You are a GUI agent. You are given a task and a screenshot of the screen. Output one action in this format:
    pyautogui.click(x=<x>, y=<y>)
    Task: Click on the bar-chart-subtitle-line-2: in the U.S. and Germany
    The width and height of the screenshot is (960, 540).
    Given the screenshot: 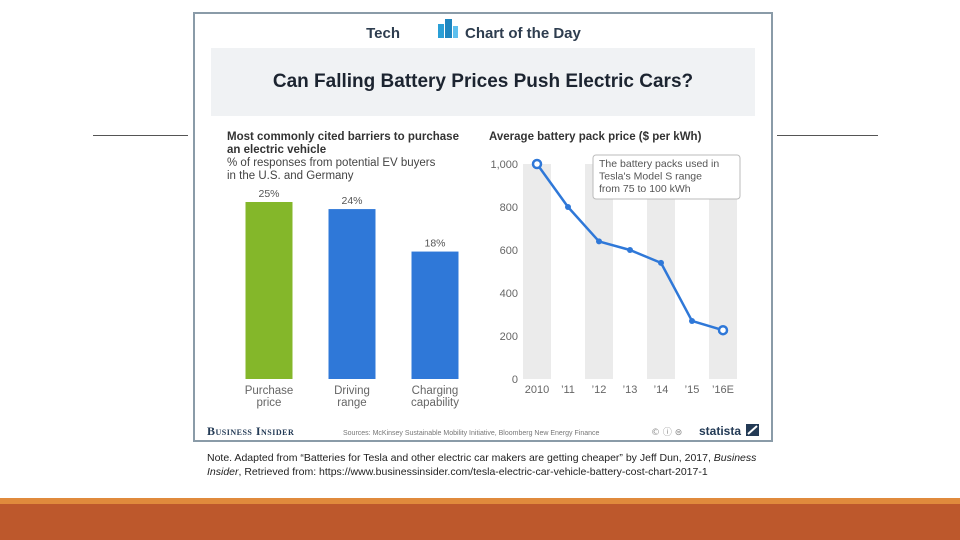 What is the action you would take?
    pyautogui.click(x=290, y=176)
    